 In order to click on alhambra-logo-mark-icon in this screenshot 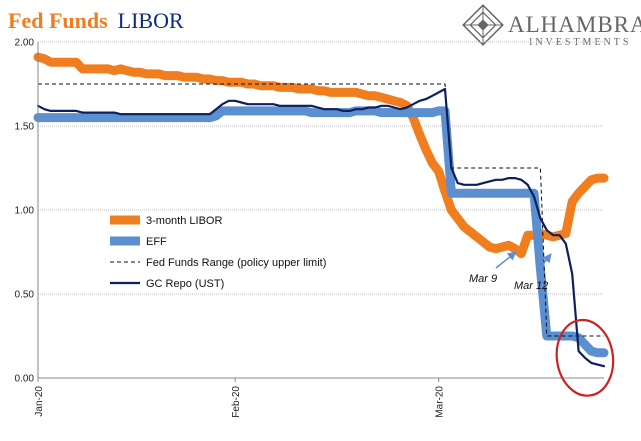, I will do `click(483, 25)`.